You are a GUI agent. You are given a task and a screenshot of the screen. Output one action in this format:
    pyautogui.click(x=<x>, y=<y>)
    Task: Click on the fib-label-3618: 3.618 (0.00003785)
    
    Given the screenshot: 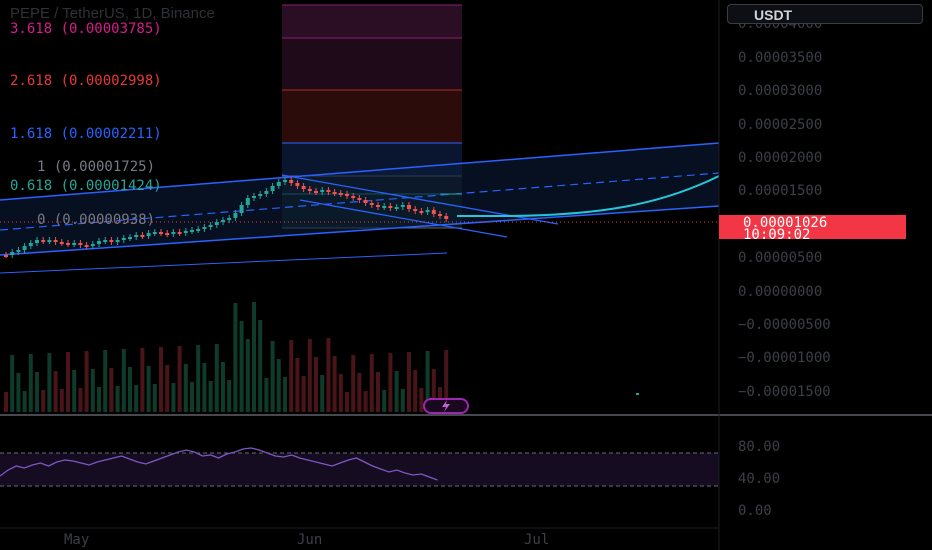 What is the action you would take?
    pyautogui.click(x=86, y=29)
    